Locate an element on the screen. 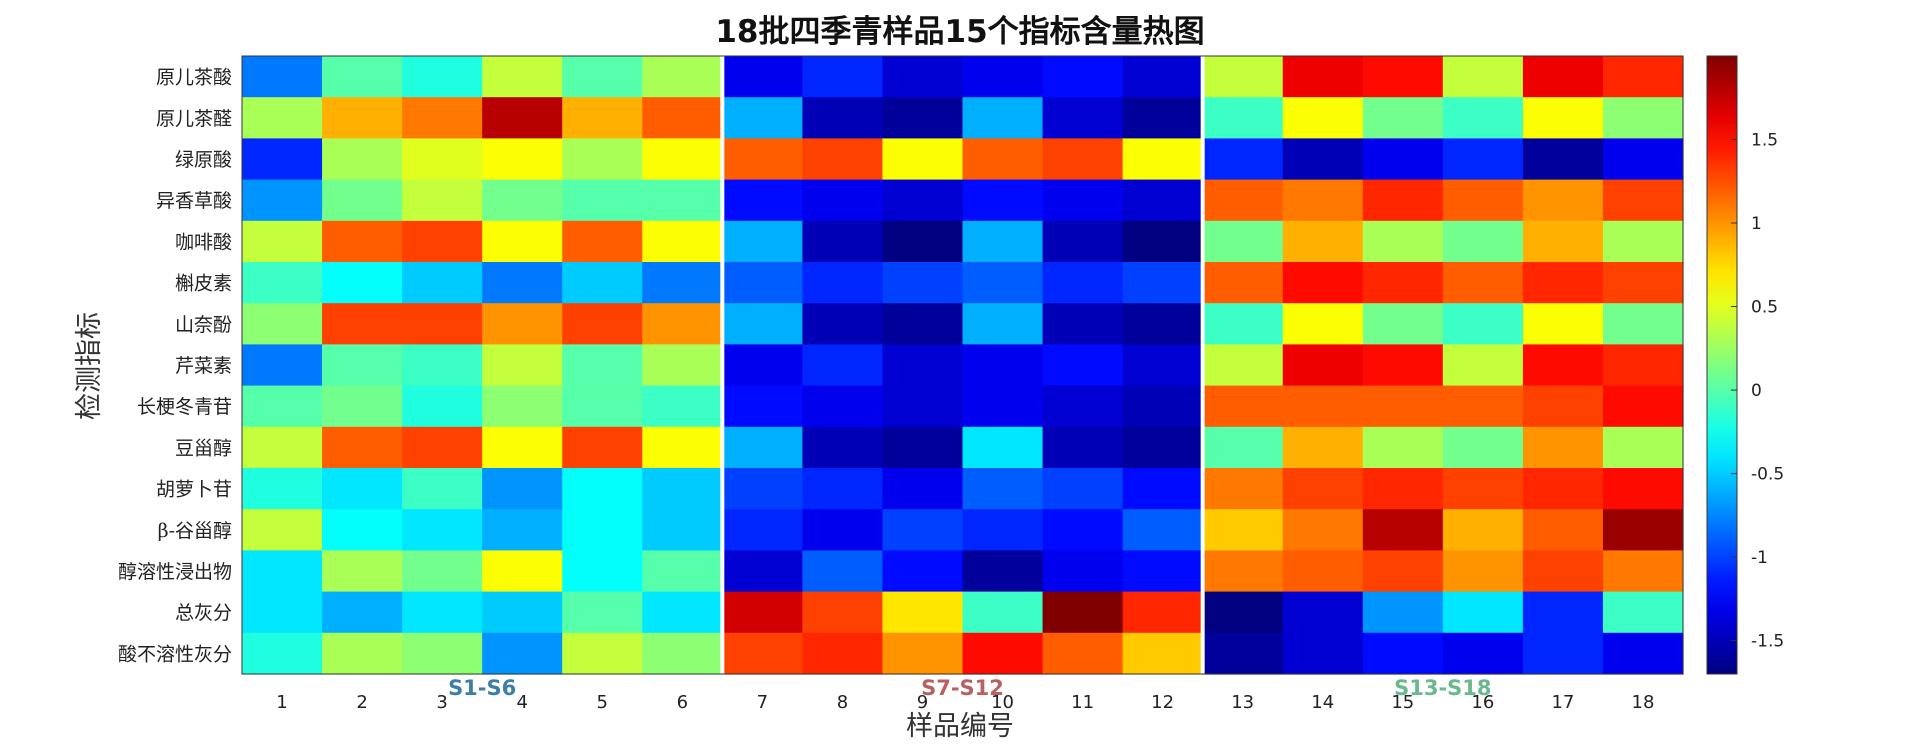 The image size is (1924, 750). colorbar-tick-label-5: 0.5 is located at coordinates (1764, 308).